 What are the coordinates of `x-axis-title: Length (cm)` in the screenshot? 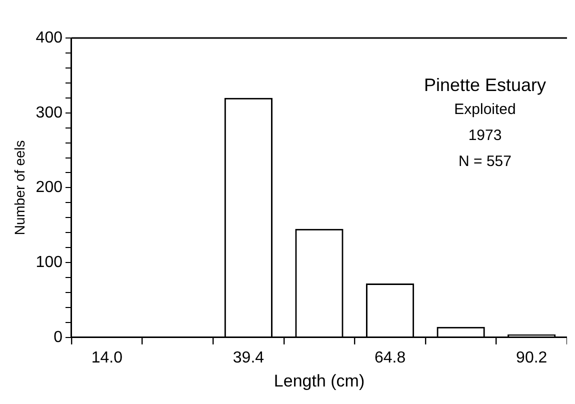 It's located at (319, 380).